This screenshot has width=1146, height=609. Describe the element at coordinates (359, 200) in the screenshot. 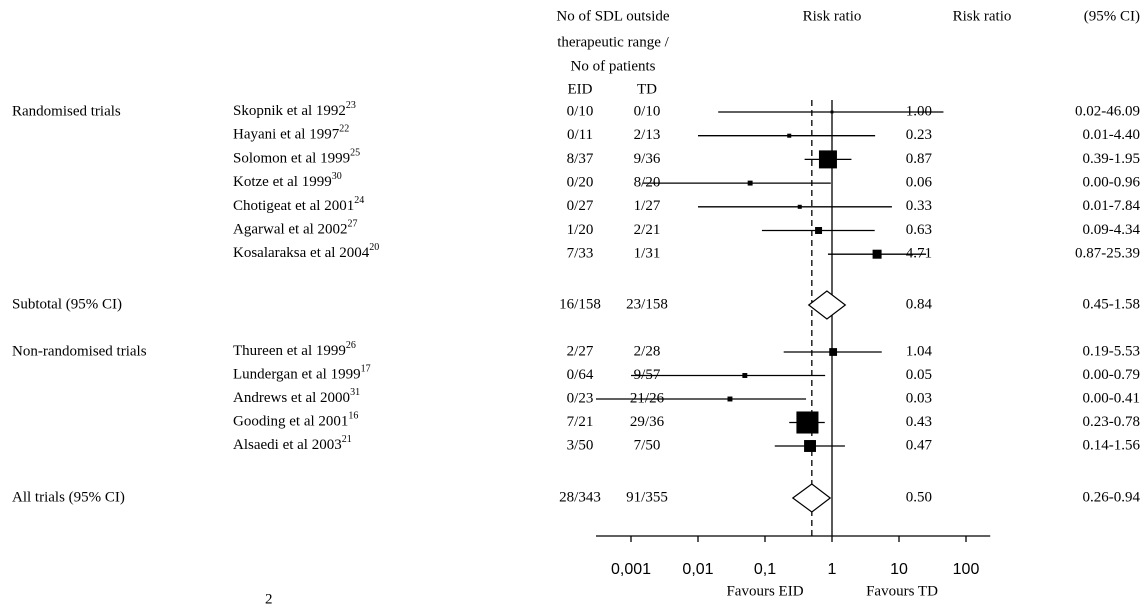

I see `study-ref: 24` at that location.